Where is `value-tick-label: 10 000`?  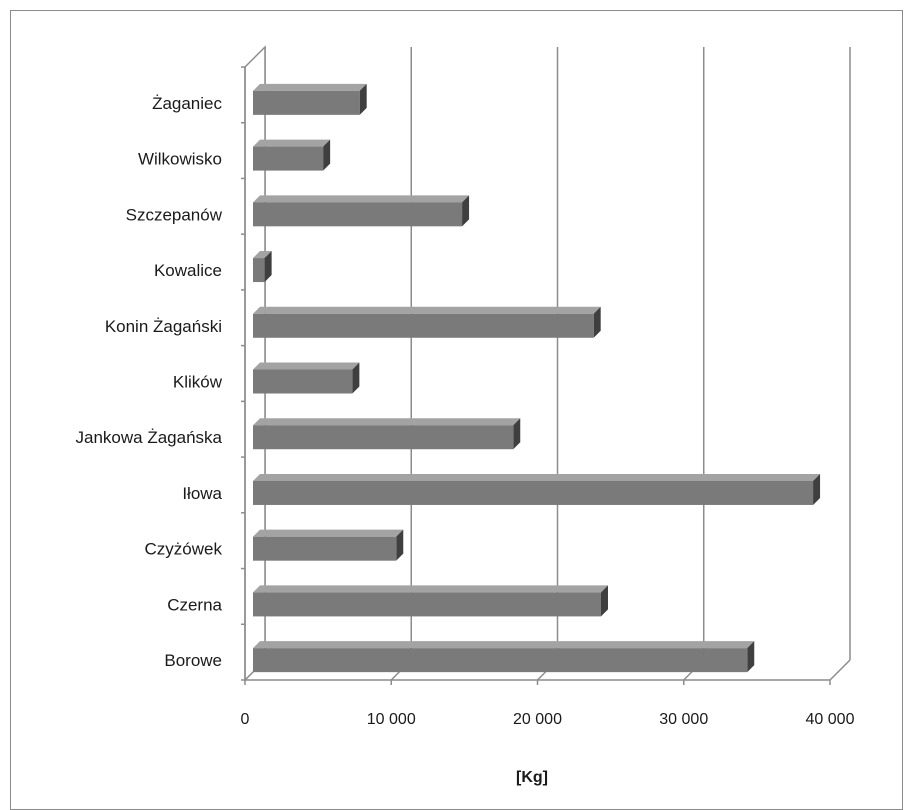 value-tick-label: 10 000 is located at coordinates (391, 719).